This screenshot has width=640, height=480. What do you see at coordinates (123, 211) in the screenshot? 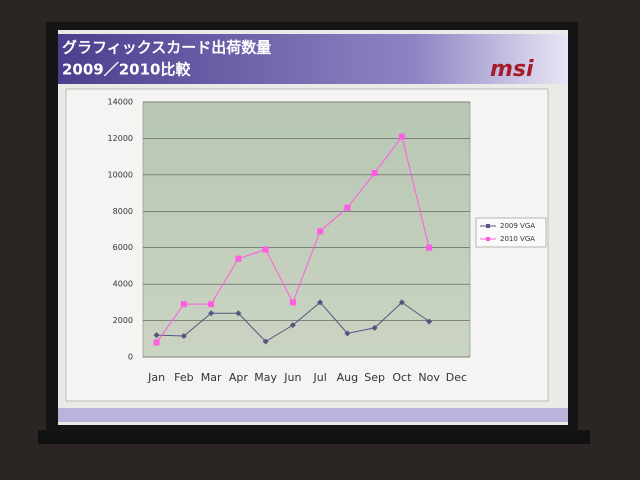
I see `y-tick-label: 8000` at bounding box center [123, 211].